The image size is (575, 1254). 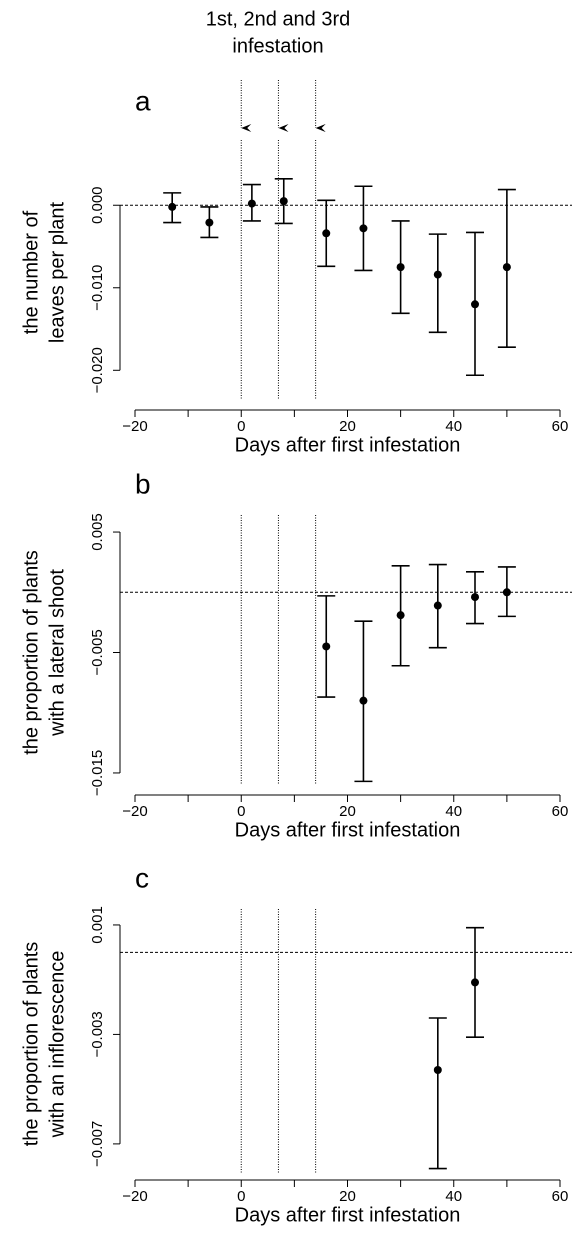 What do you see at coordinates (57, 272) in the screenshot?
I see `y-axis-label: leaves per plant` at bounding box center [57, 272].